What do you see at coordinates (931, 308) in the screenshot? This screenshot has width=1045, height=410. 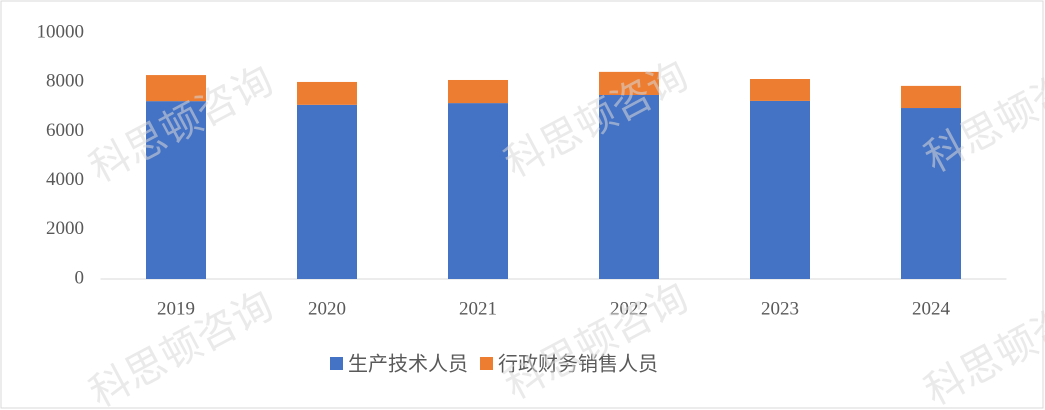 I see `x-tick-label: 2024` at bounding box center [931, 308].